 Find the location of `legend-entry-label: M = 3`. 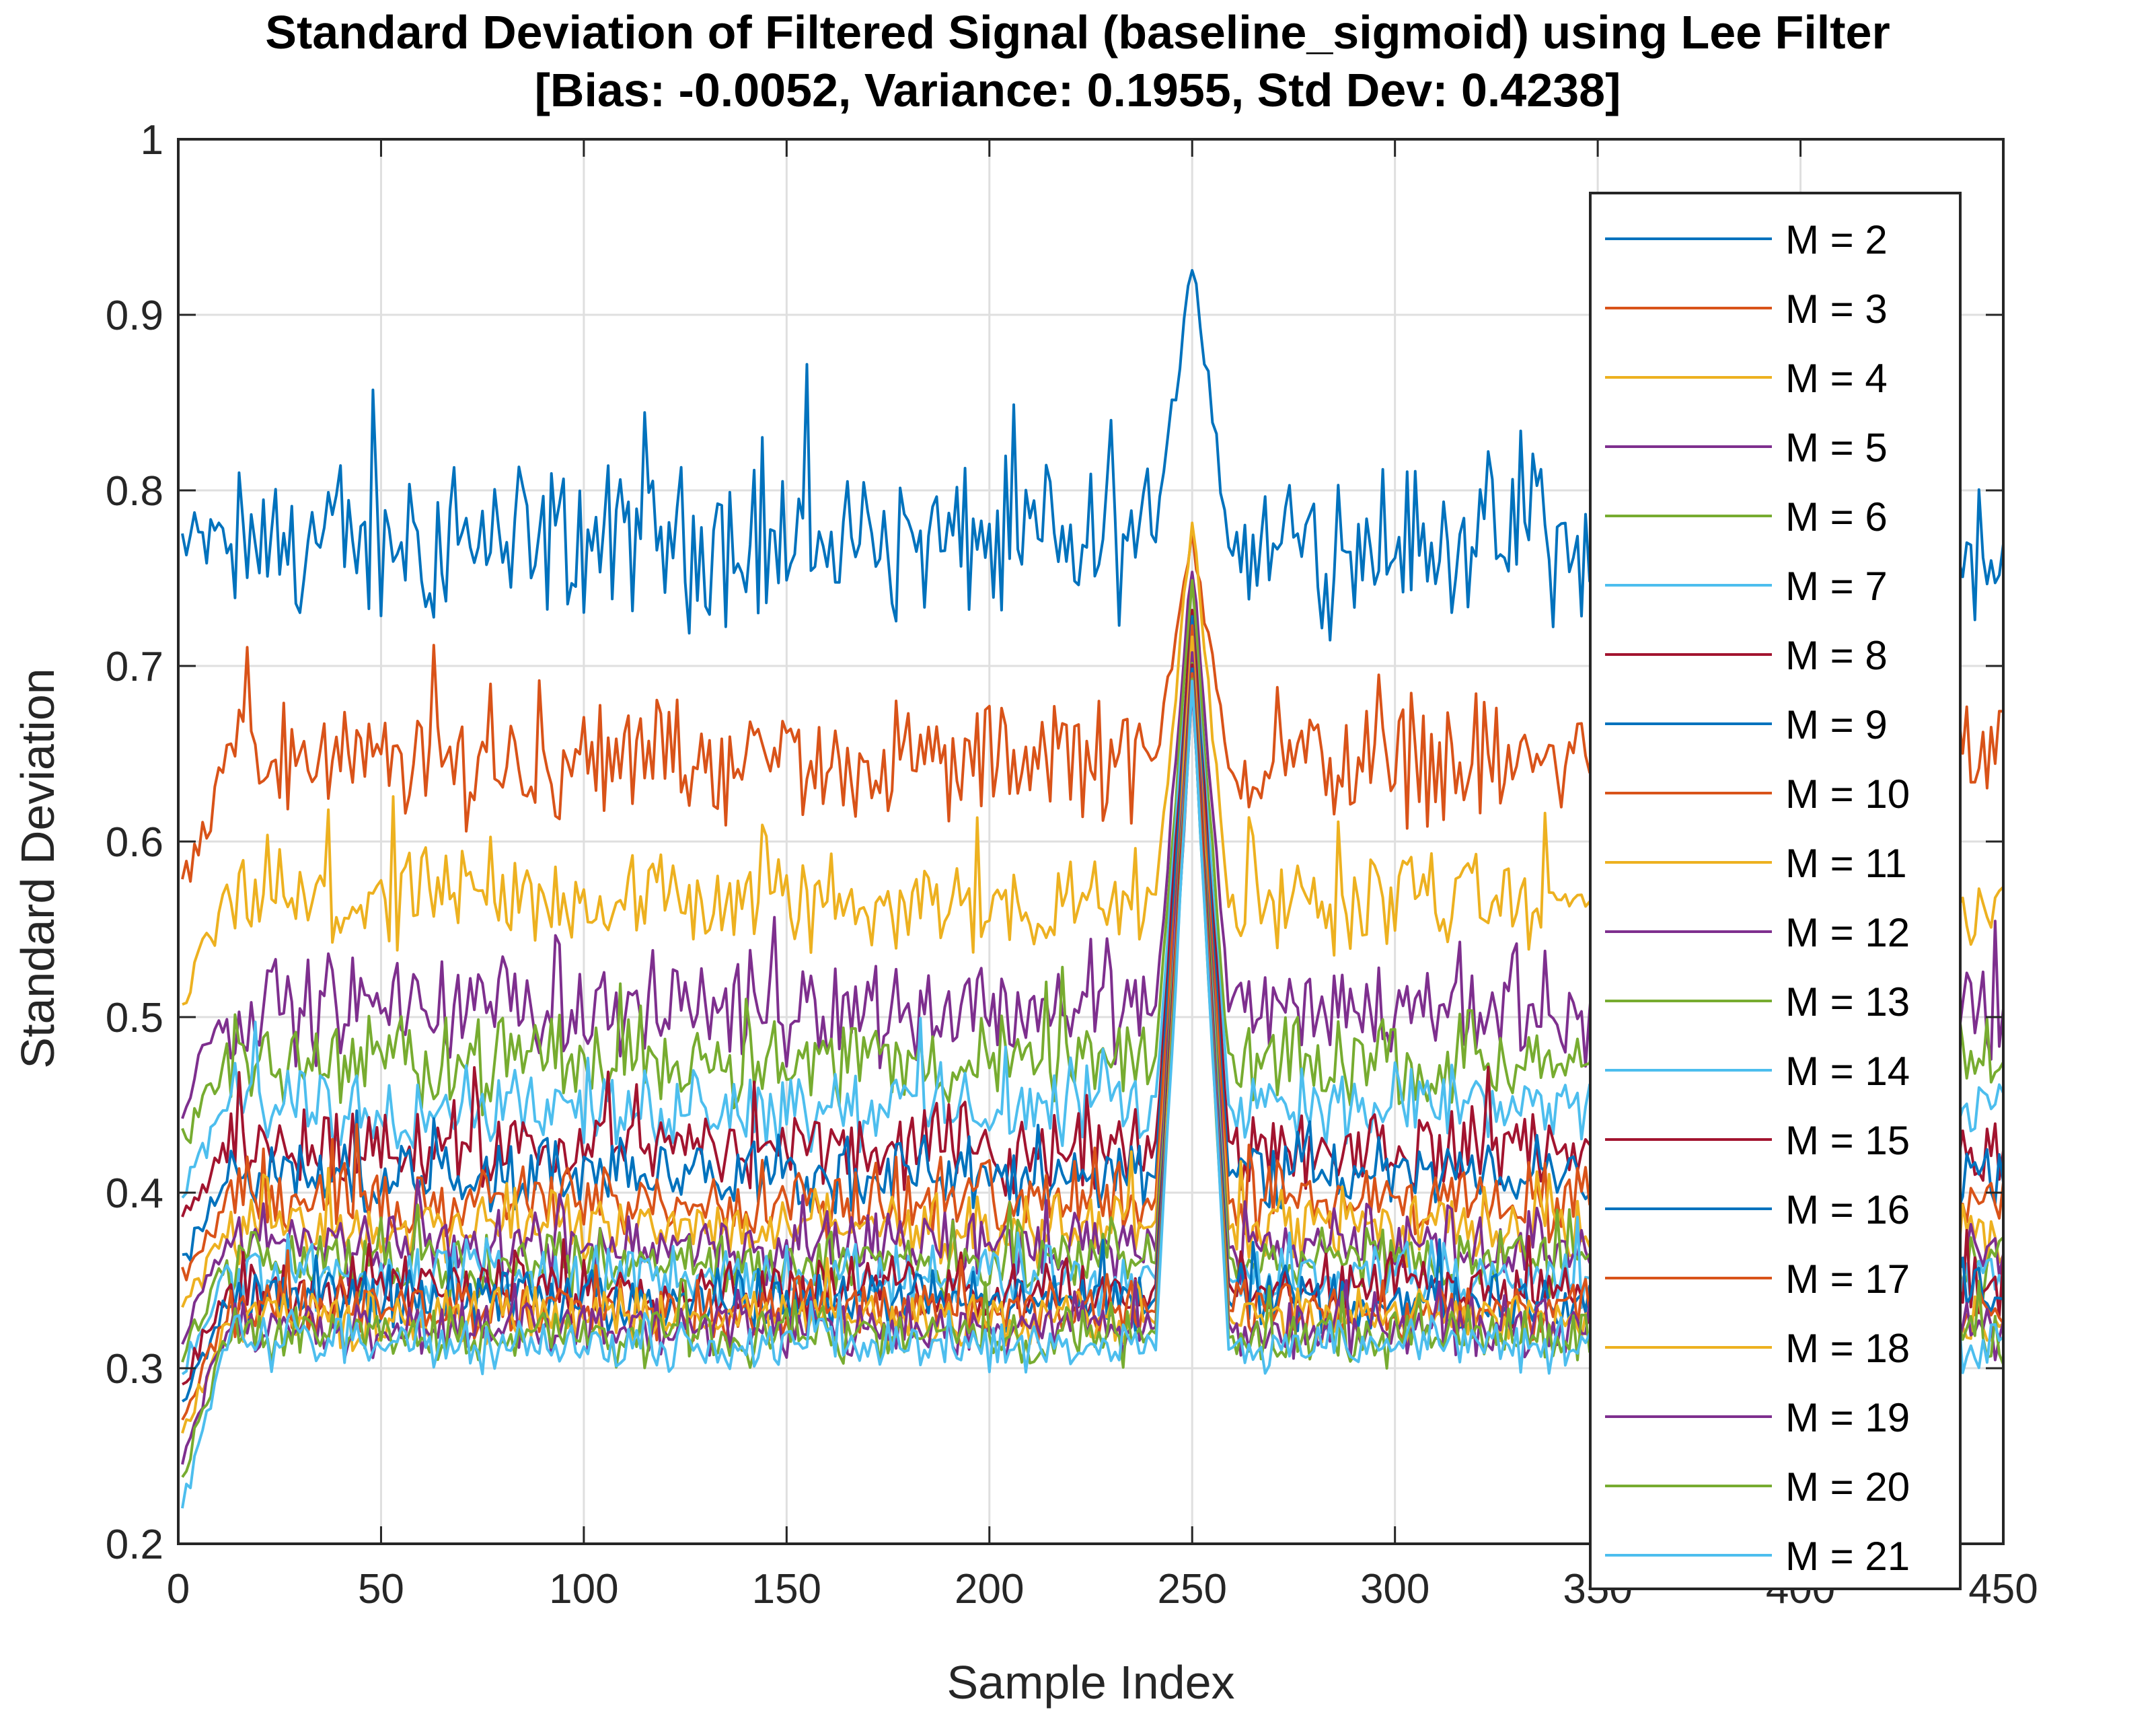

legend-entry-label: M = 3 is located at coordinates (1837, 309).